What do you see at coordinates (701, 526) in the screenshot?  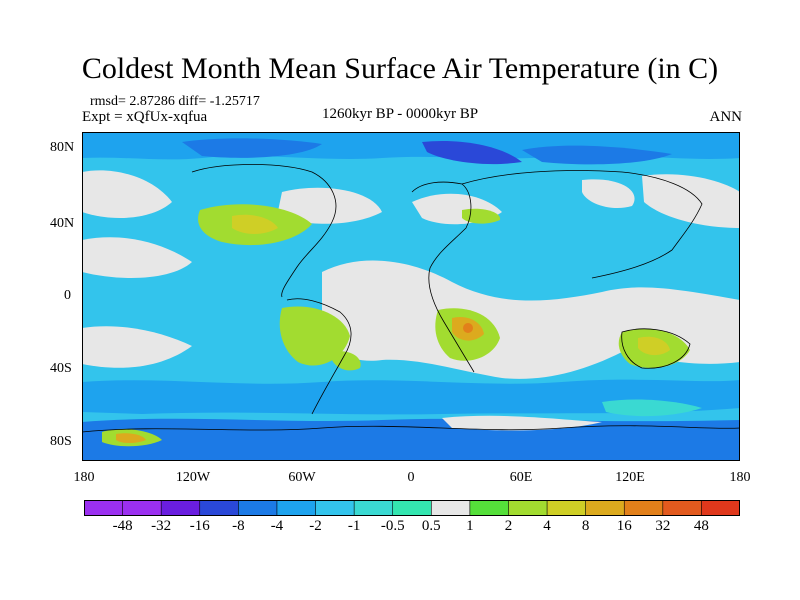 I see `colorbar-label: 48` at bounding box center [701, 526].